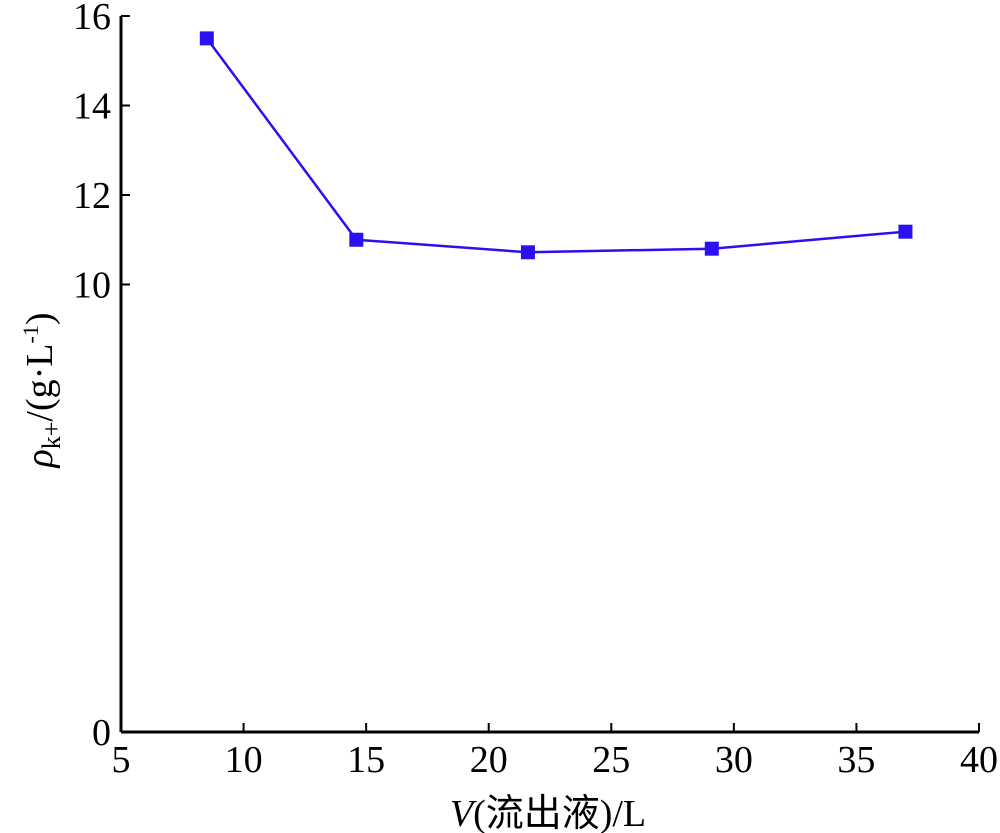 Image resolution: width=1000 pixels, height=833 pixels. I want to click on x-tick-label: 20, so click(489, 760).